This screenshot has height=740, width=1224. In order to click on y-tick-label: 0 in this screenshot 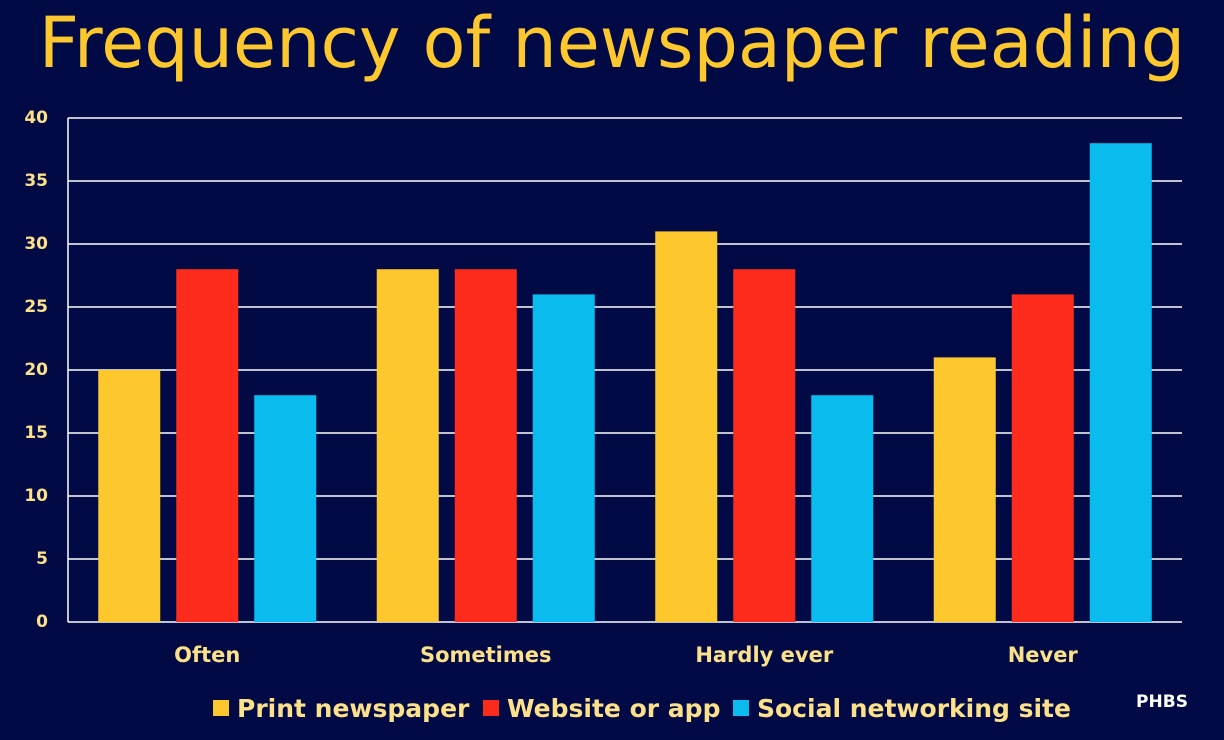, I will do `click(42, 622)`.